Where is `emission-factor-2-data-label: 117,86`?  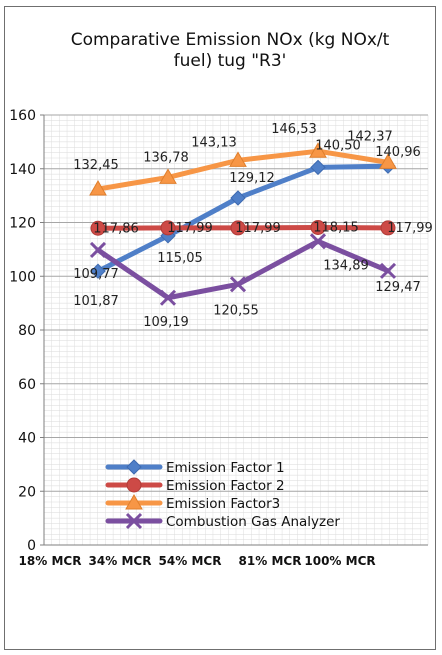 emission-factor-2-data-label: 117,86 is located at coordinates (116, 228).